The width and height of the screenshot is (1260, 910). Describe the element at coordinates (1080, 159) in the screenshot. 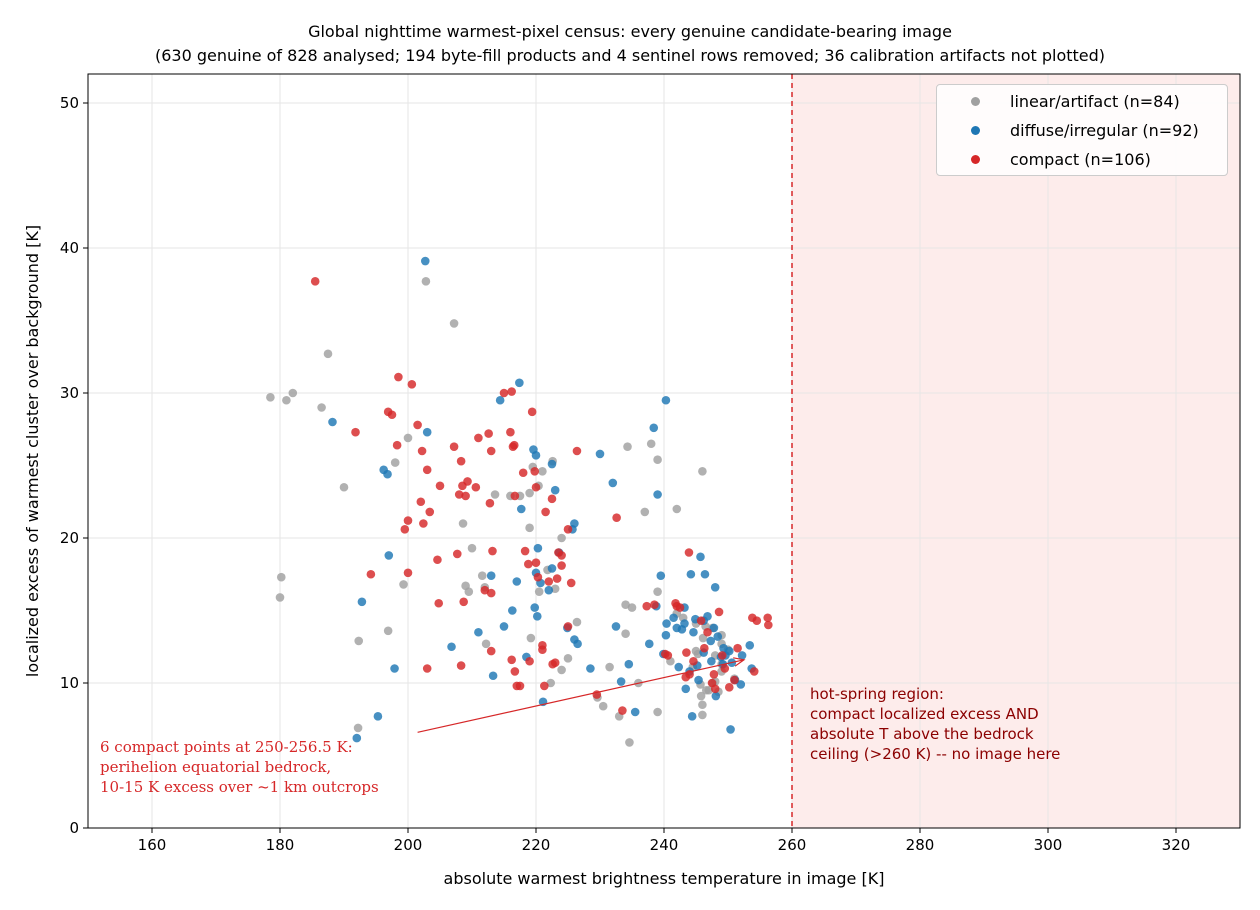

I see `legend-label-compact: compact (n=106)` at that location.